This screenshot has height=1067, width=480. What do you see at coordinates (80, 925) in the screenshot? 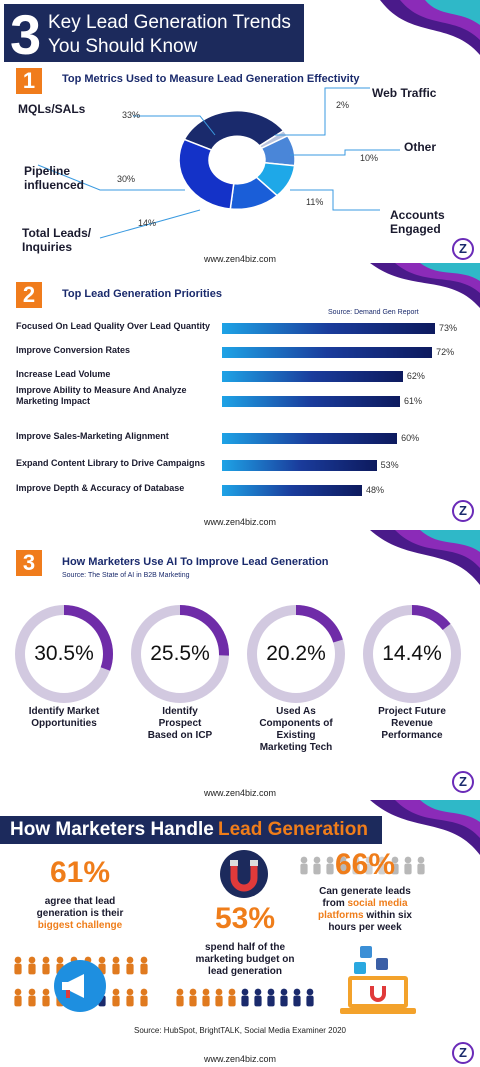
I see `stat1-line3: biggest challenge` at bounding box center [80, 925].